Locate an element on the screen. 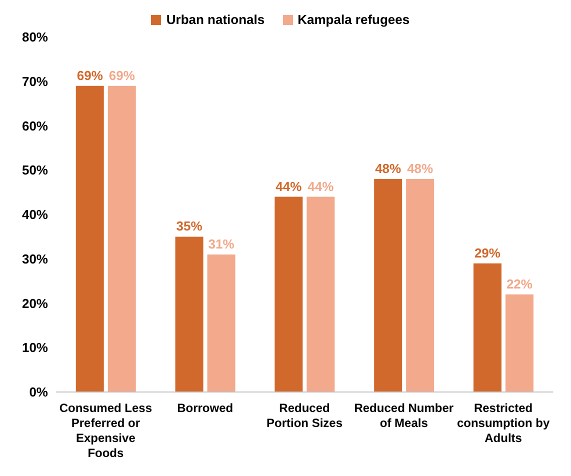 Image resolution: width=571 pixels, height=476 pixels. y-tick-label: 10% is located at coordinates (35, 348).